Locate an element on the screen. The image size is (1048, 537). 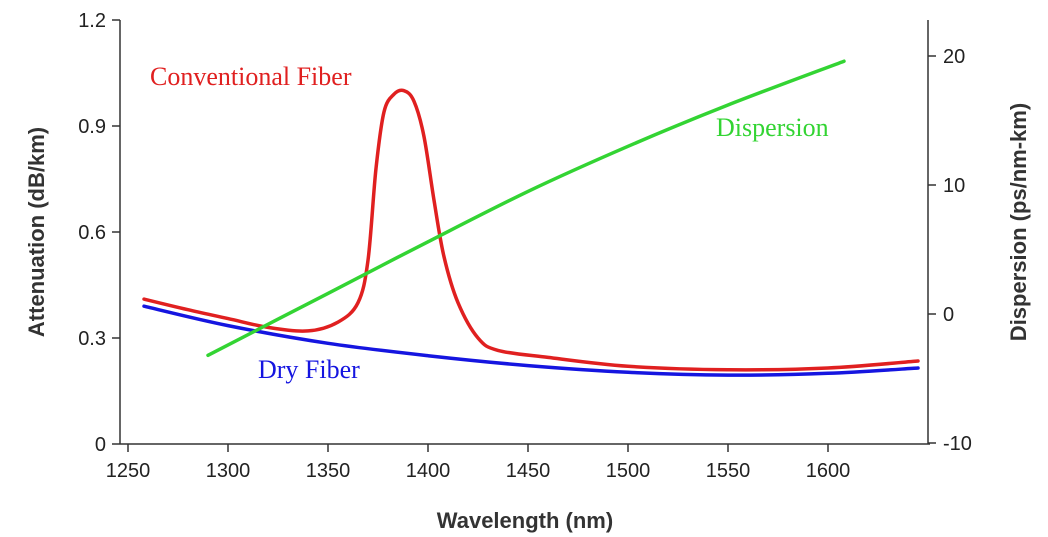
y-left-tick-label: 0.9 is located at coordinates (92, 127).